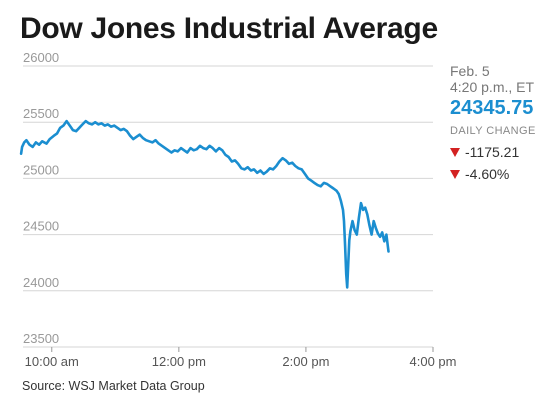  What do you see at coordinates (41, 226) in the screenshot?
I see `y-tick-label: 24500` at bounding box center [41, 226].